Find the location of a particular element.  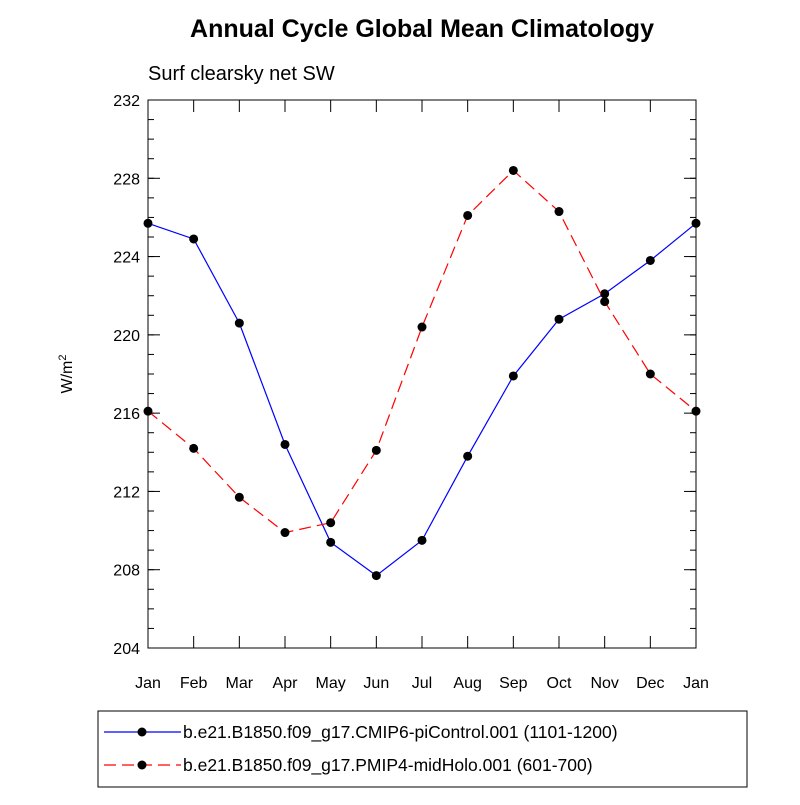

x-tick-label: Mar is located at coordinates (240, 683).